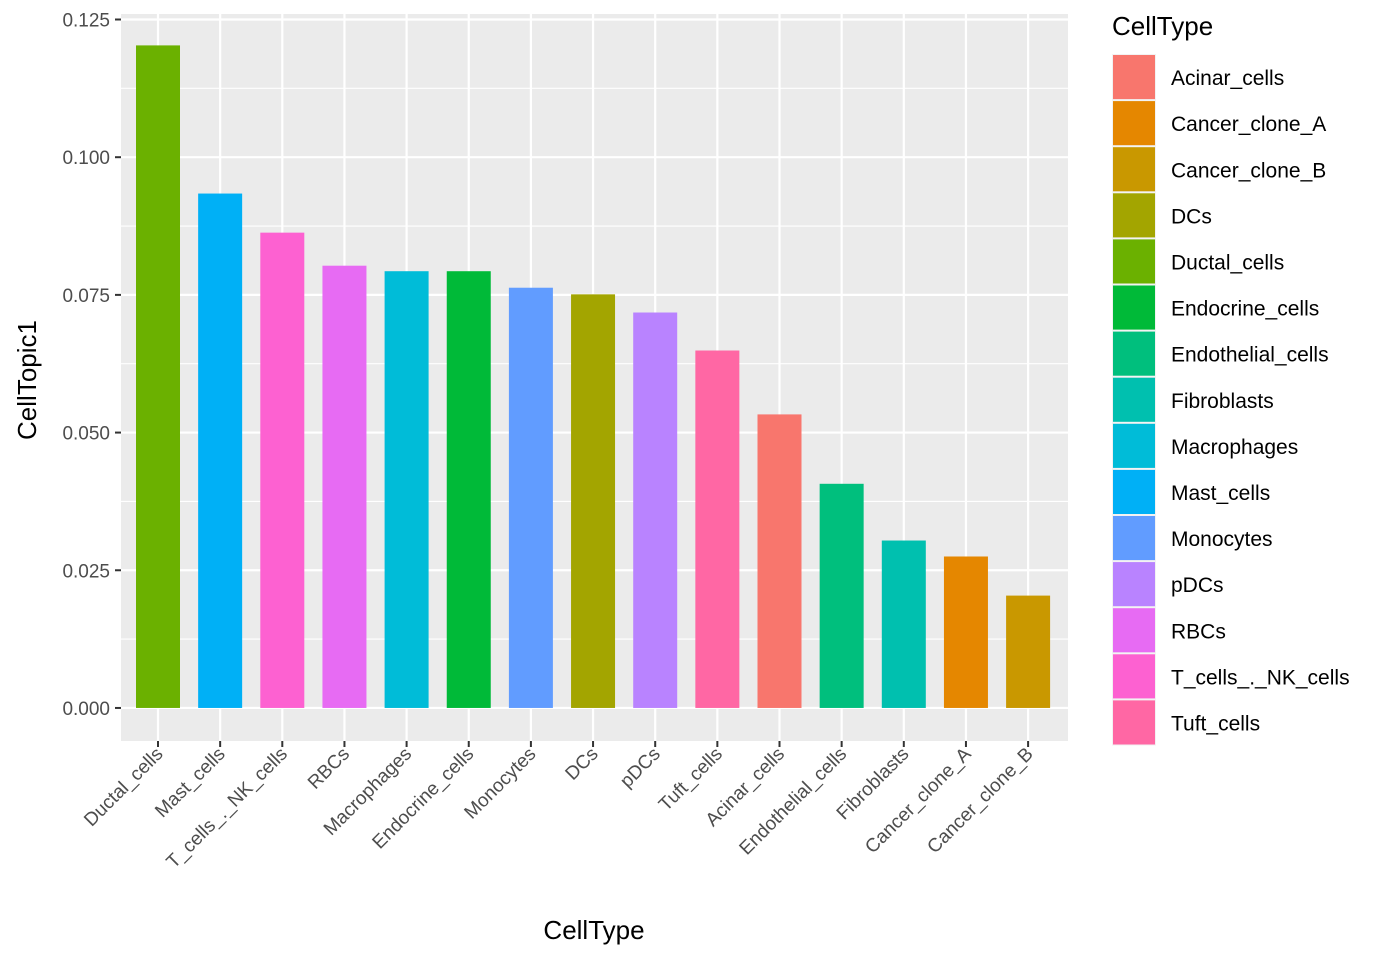  I want to click on x-tick-label: Ductal_cells, so click(123, 787).